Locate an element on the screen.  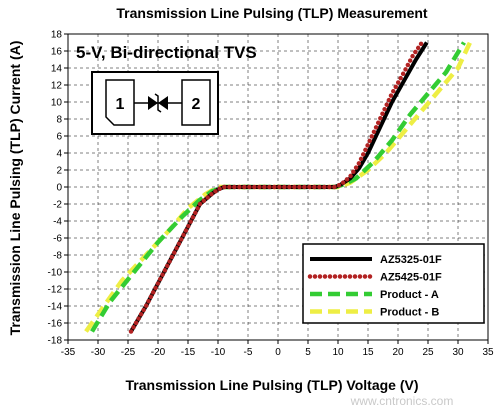
y-tick-label: -2 is located at coordinates (57, 205).